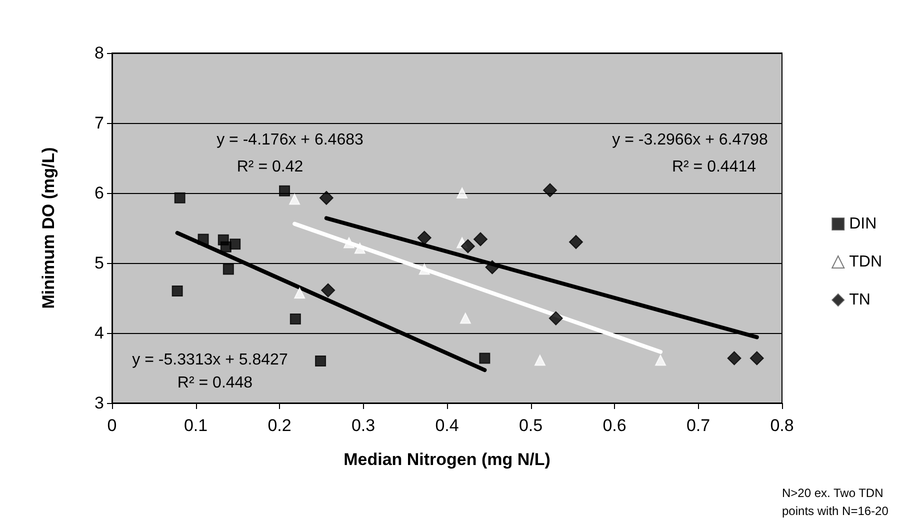 The width and height of the screenshot is (907, 524). I want to click on x-tick-label: 0.1, so click(196, 425).